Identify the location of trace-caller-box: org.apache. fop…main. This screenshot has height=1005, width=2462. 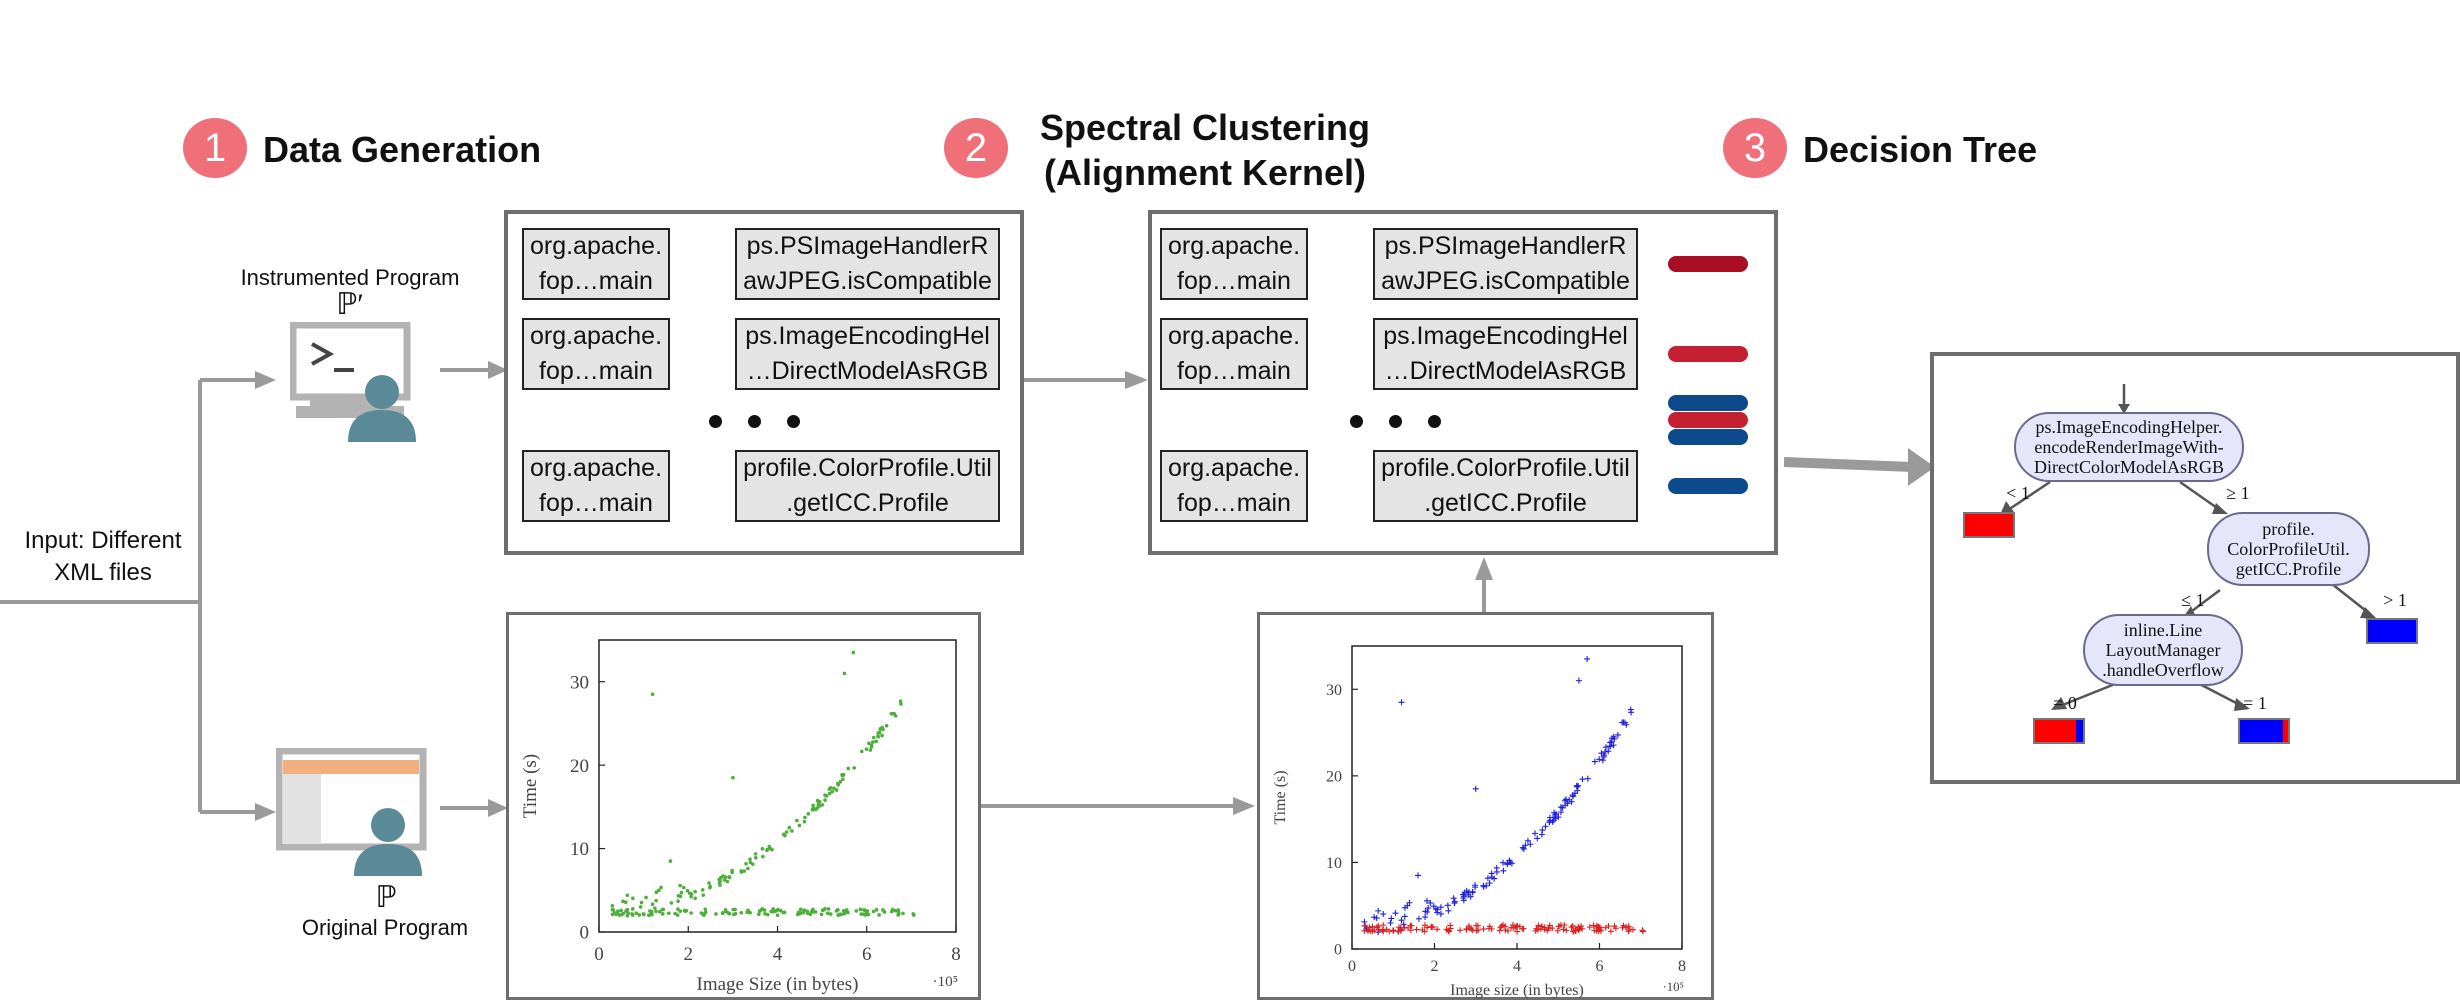
(596, 354).